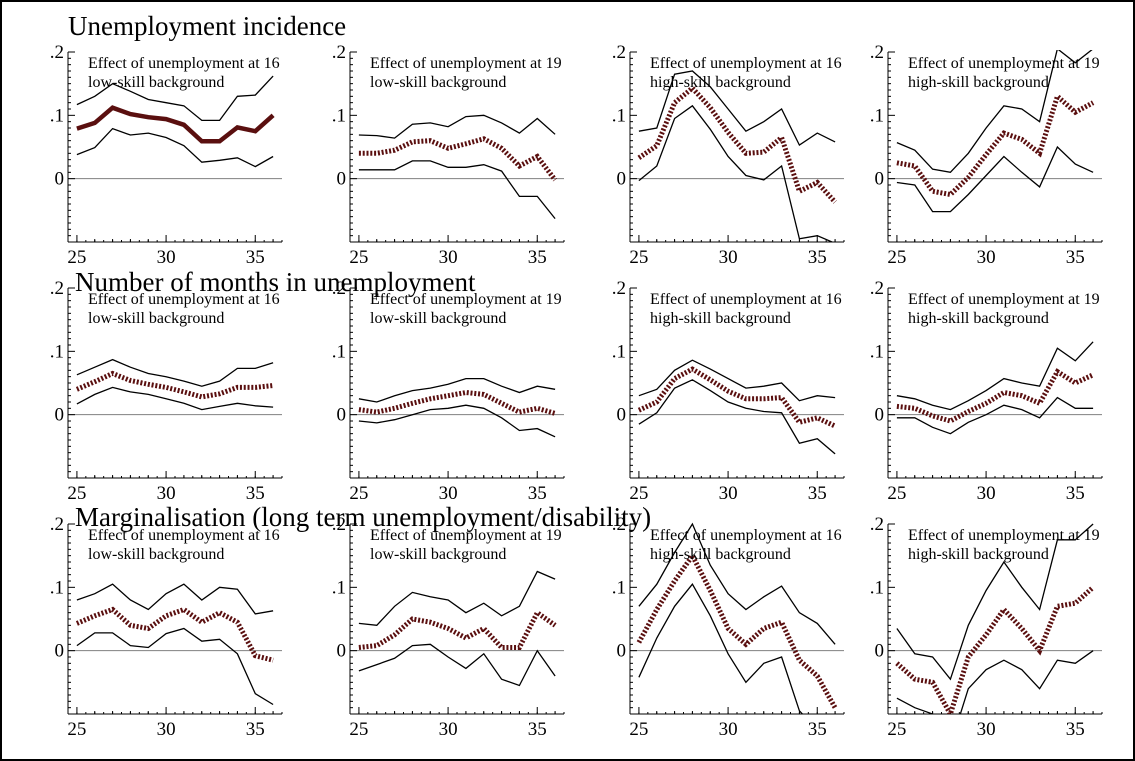 This screenshot has height=761, width=1135. I want to click on row-title: Unemployment incidence, so click(207, 26).